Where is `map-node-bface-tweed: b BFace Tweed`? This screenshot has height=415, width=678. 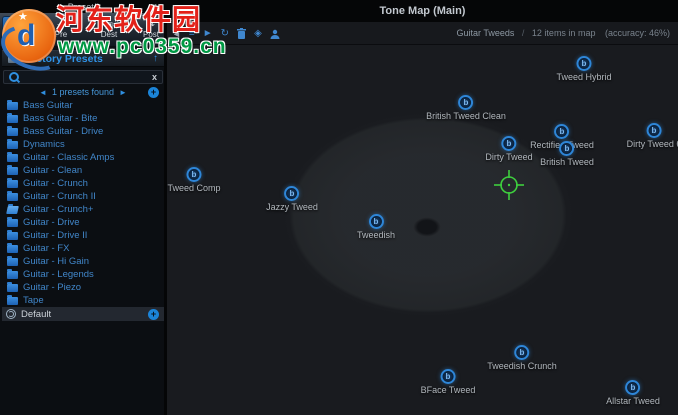
map-node-bface-tweed: b BFace Tweed is located at coordinates (448, 382).